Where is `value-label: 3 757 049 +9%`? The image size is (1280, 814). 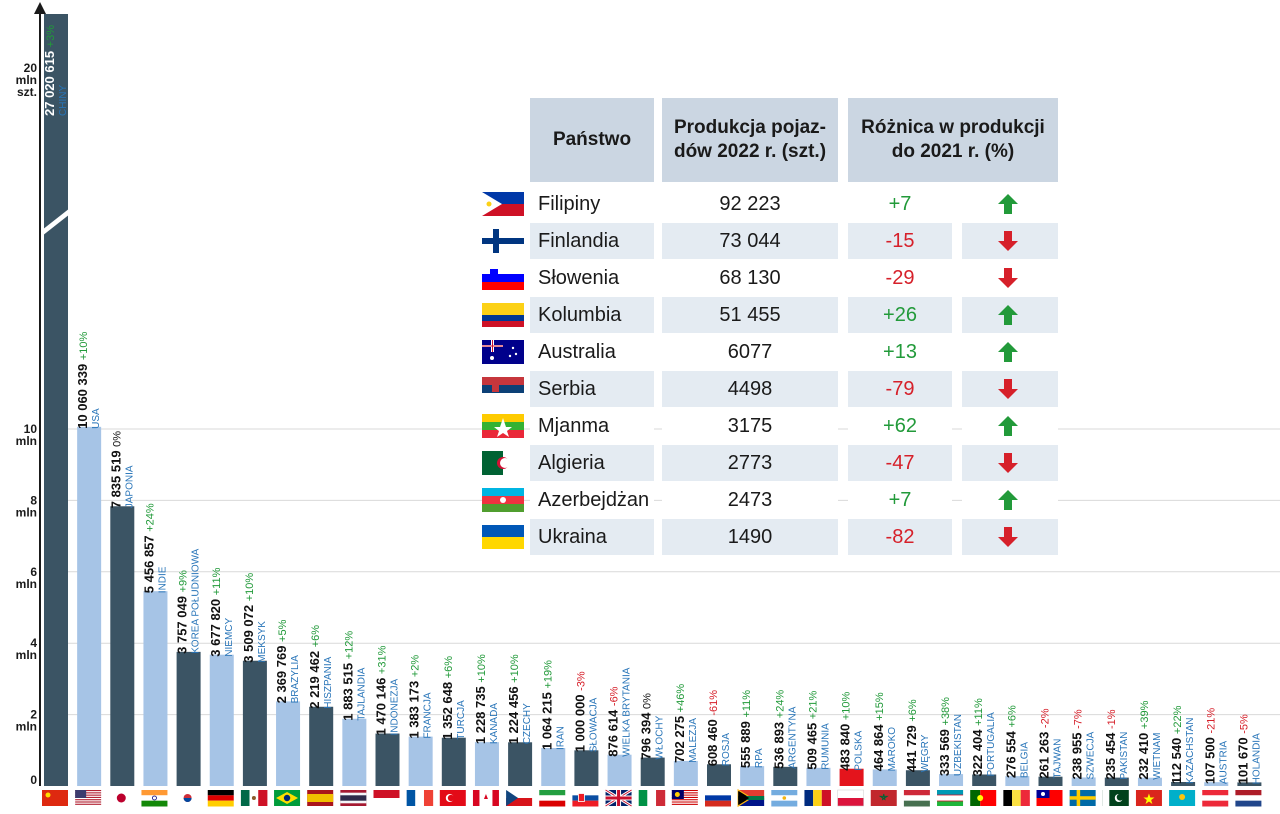 value-label: 3 757 049 +9% is located at coordinates (182, 612).